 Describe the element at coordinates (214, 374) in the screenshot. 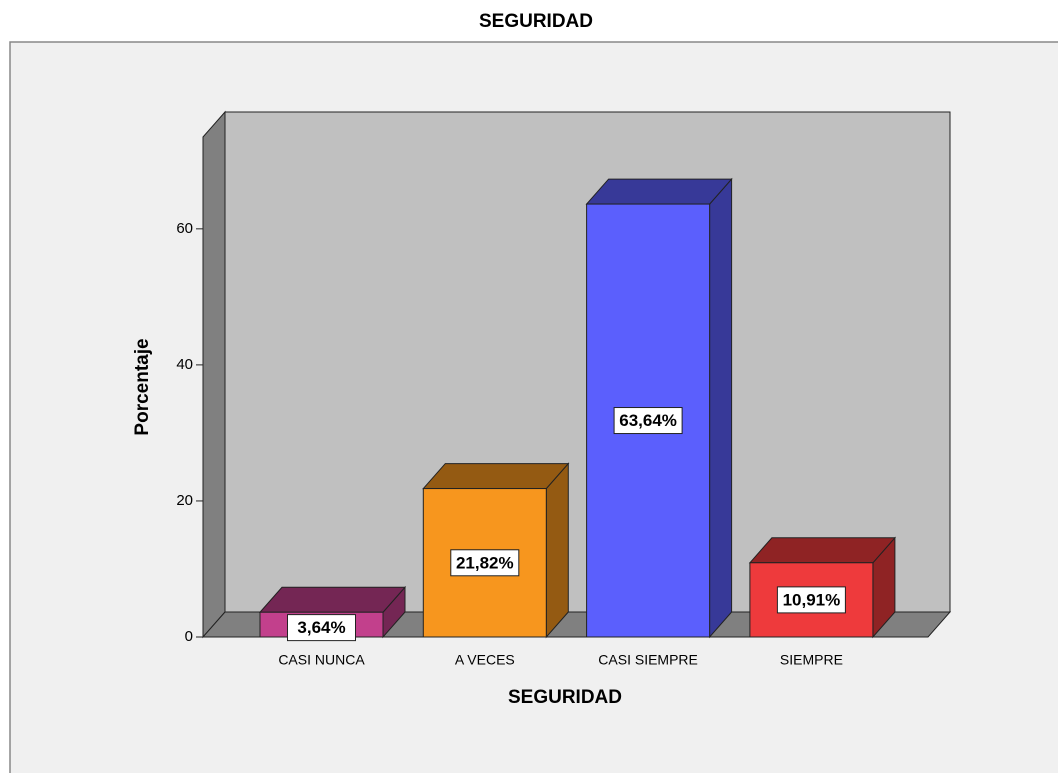

I see `left-wall` at that location.